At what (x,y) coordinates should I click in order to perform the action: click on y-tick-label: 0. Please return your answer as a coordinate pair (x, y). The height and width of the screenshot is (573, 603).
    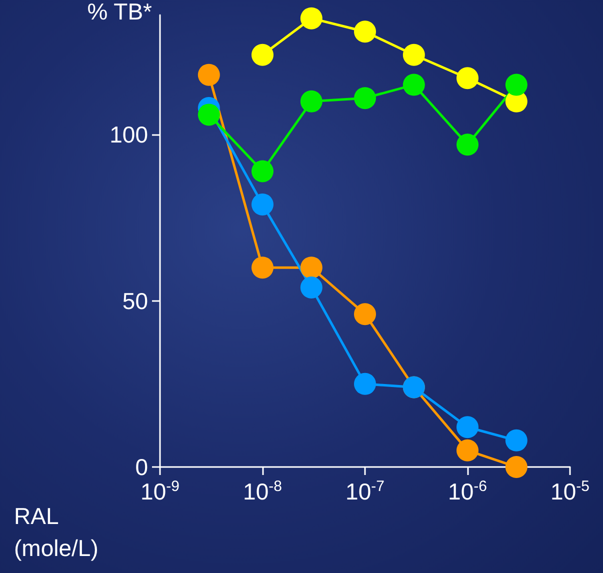
    Looking at the image, I should click on (141, 467).